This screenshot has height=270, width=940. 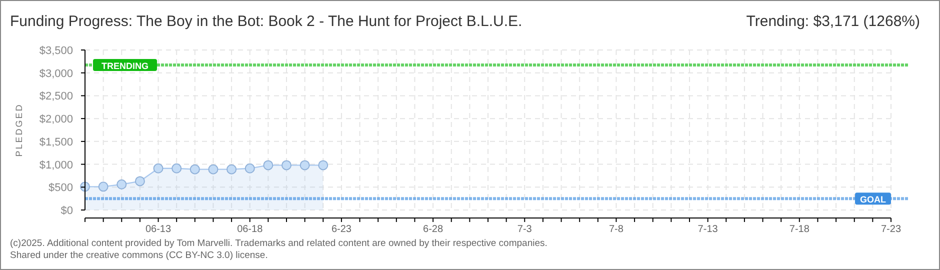 I want to click on chart-subtitle: Trending: $3,171 (1268%), so click(x=833, y=21).